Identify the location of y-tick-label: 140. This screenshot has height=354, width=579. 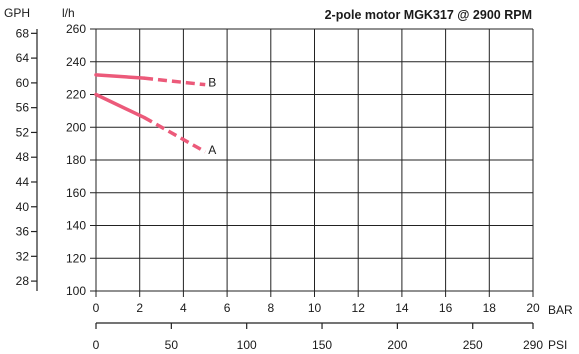
(76, 226).